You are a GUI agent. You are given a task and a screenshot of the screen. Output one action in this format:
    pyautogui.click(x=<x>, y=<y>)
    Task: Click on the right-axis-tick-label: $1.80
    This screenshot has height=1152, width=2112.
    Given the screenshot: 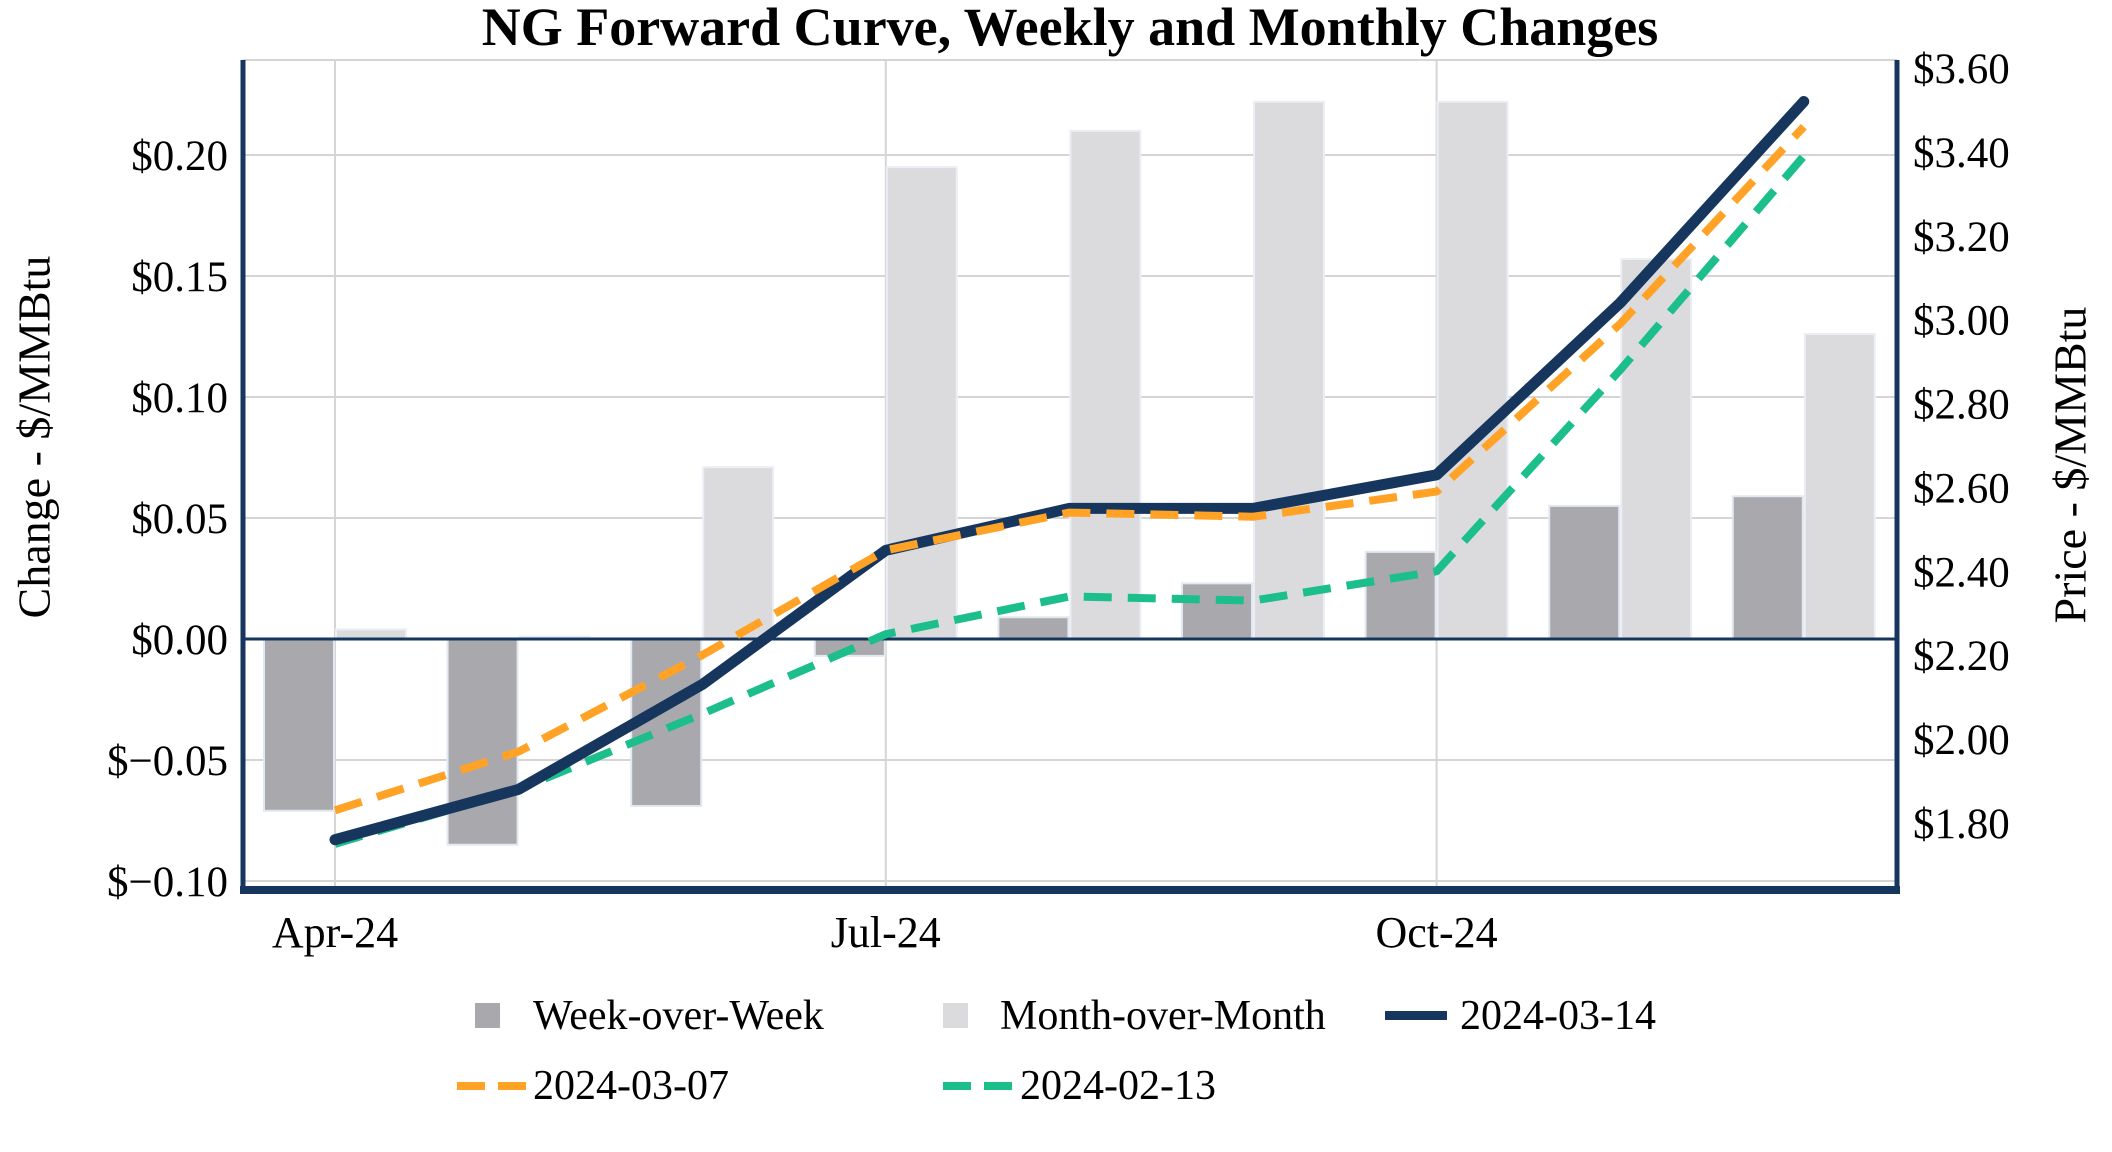 What is the action you would take?
    pyautogui.click(x=1961, y=824)
    